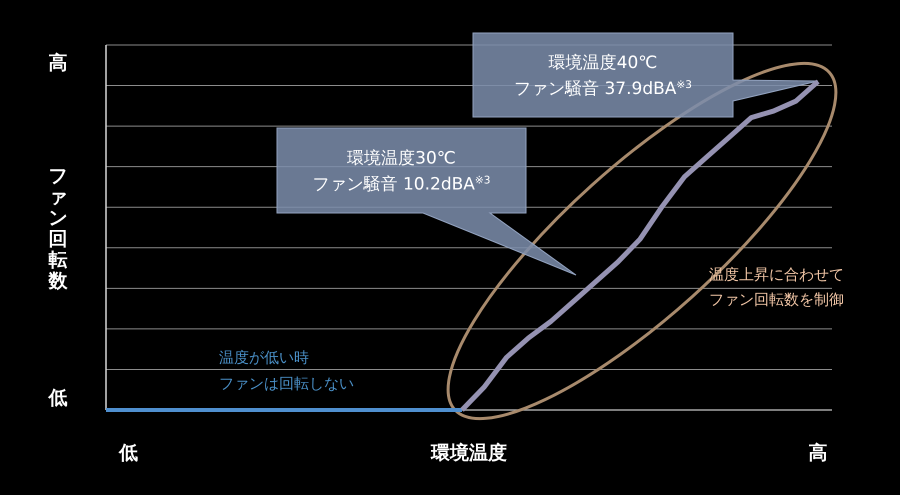  I want to click on text: 低, so click(58, 397).